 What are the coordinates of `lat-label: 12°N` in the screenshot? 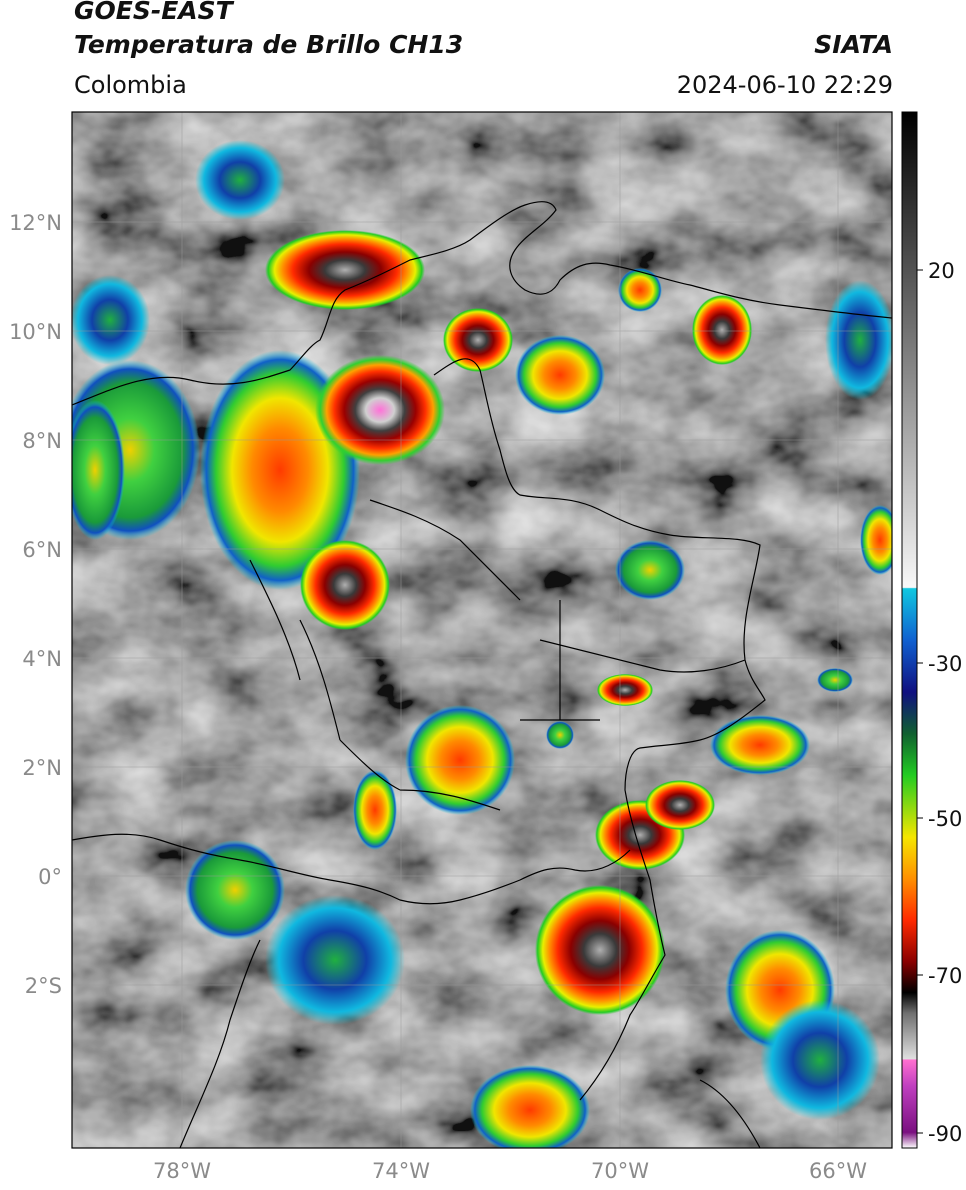 It's located at (35, 223).